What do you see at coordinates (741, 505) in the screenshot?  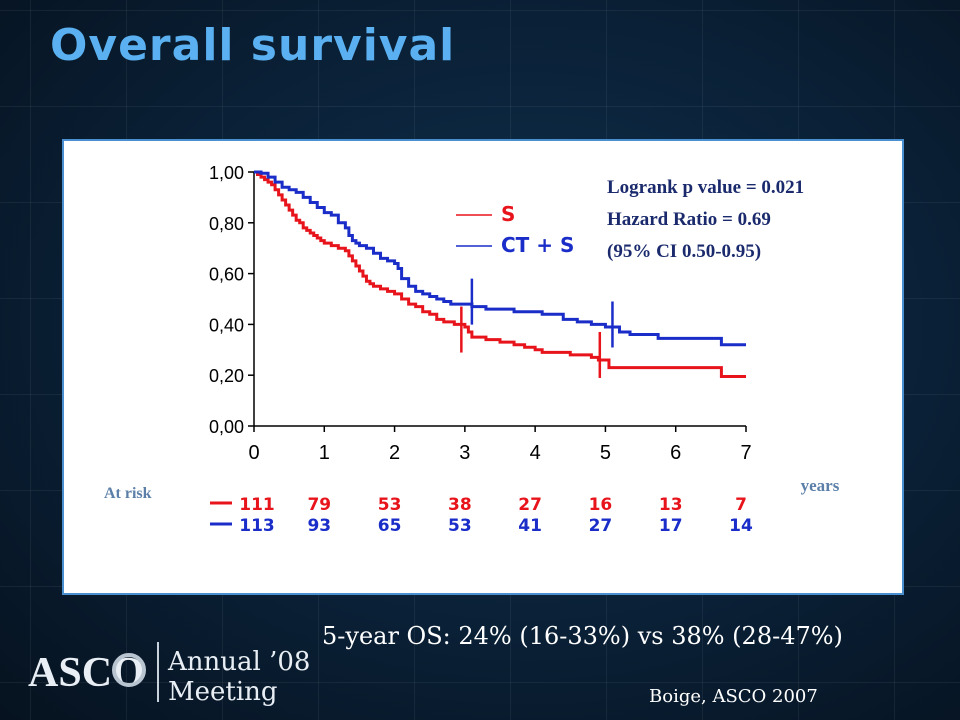 I see `at-risk-value: 7` at bounding box center [741, 505].